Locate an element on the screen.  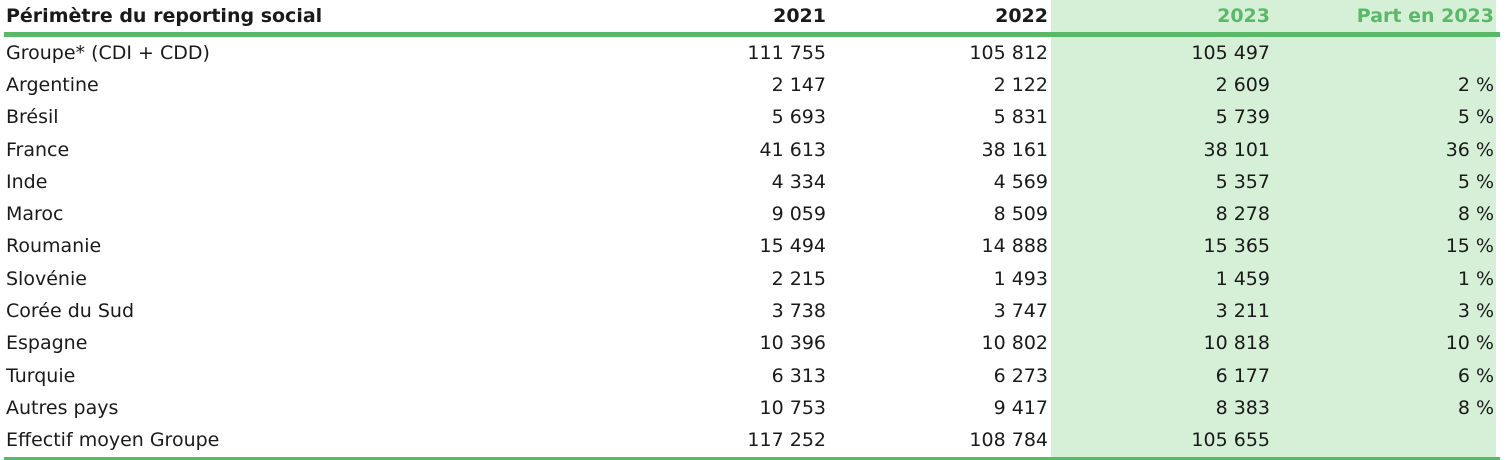
row-label: Brésil is located at coordinates (32, 117).